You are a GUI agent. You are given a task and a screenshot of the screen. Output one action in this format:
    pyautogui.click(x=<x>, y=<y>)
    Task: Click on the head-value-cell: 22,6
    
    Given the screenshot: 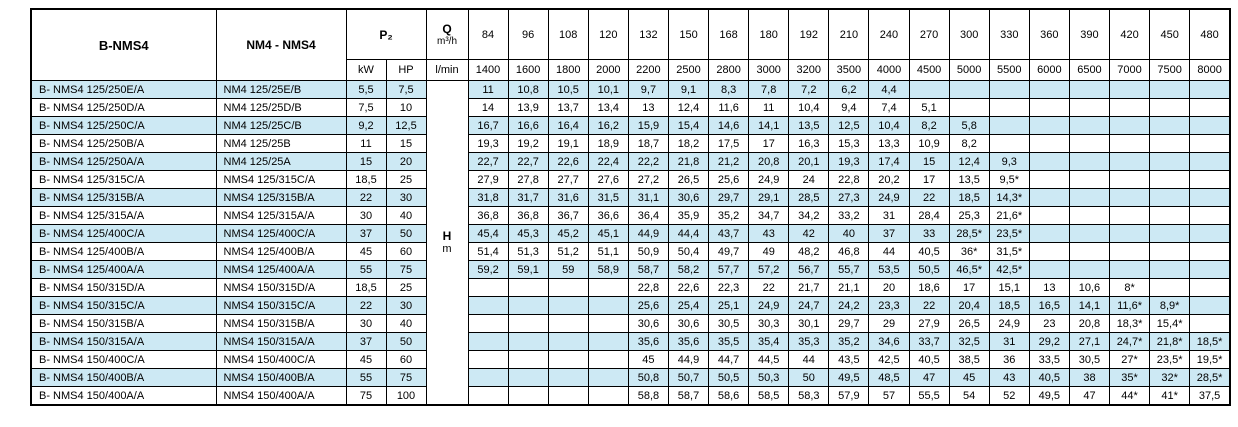 What is the action you would take?
    pyautogui.click(x=688, y=287)
    